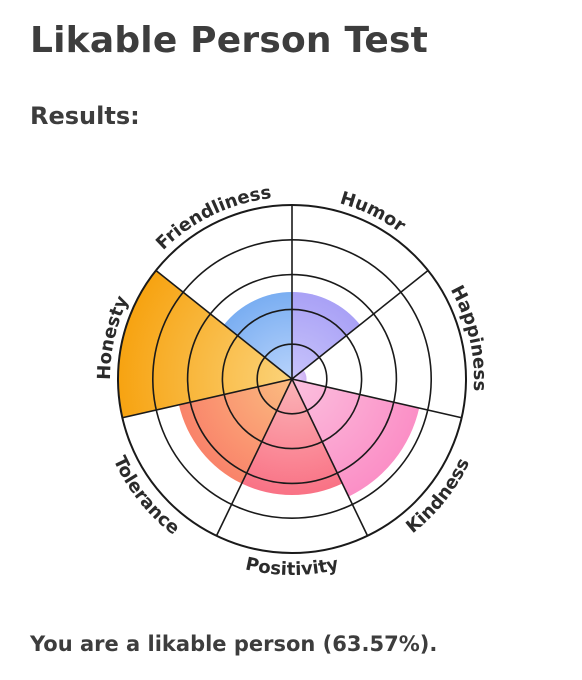 The width and height of the screenshot is (582, 680). I want to click on wedge-tolerance, so click(235, 431).